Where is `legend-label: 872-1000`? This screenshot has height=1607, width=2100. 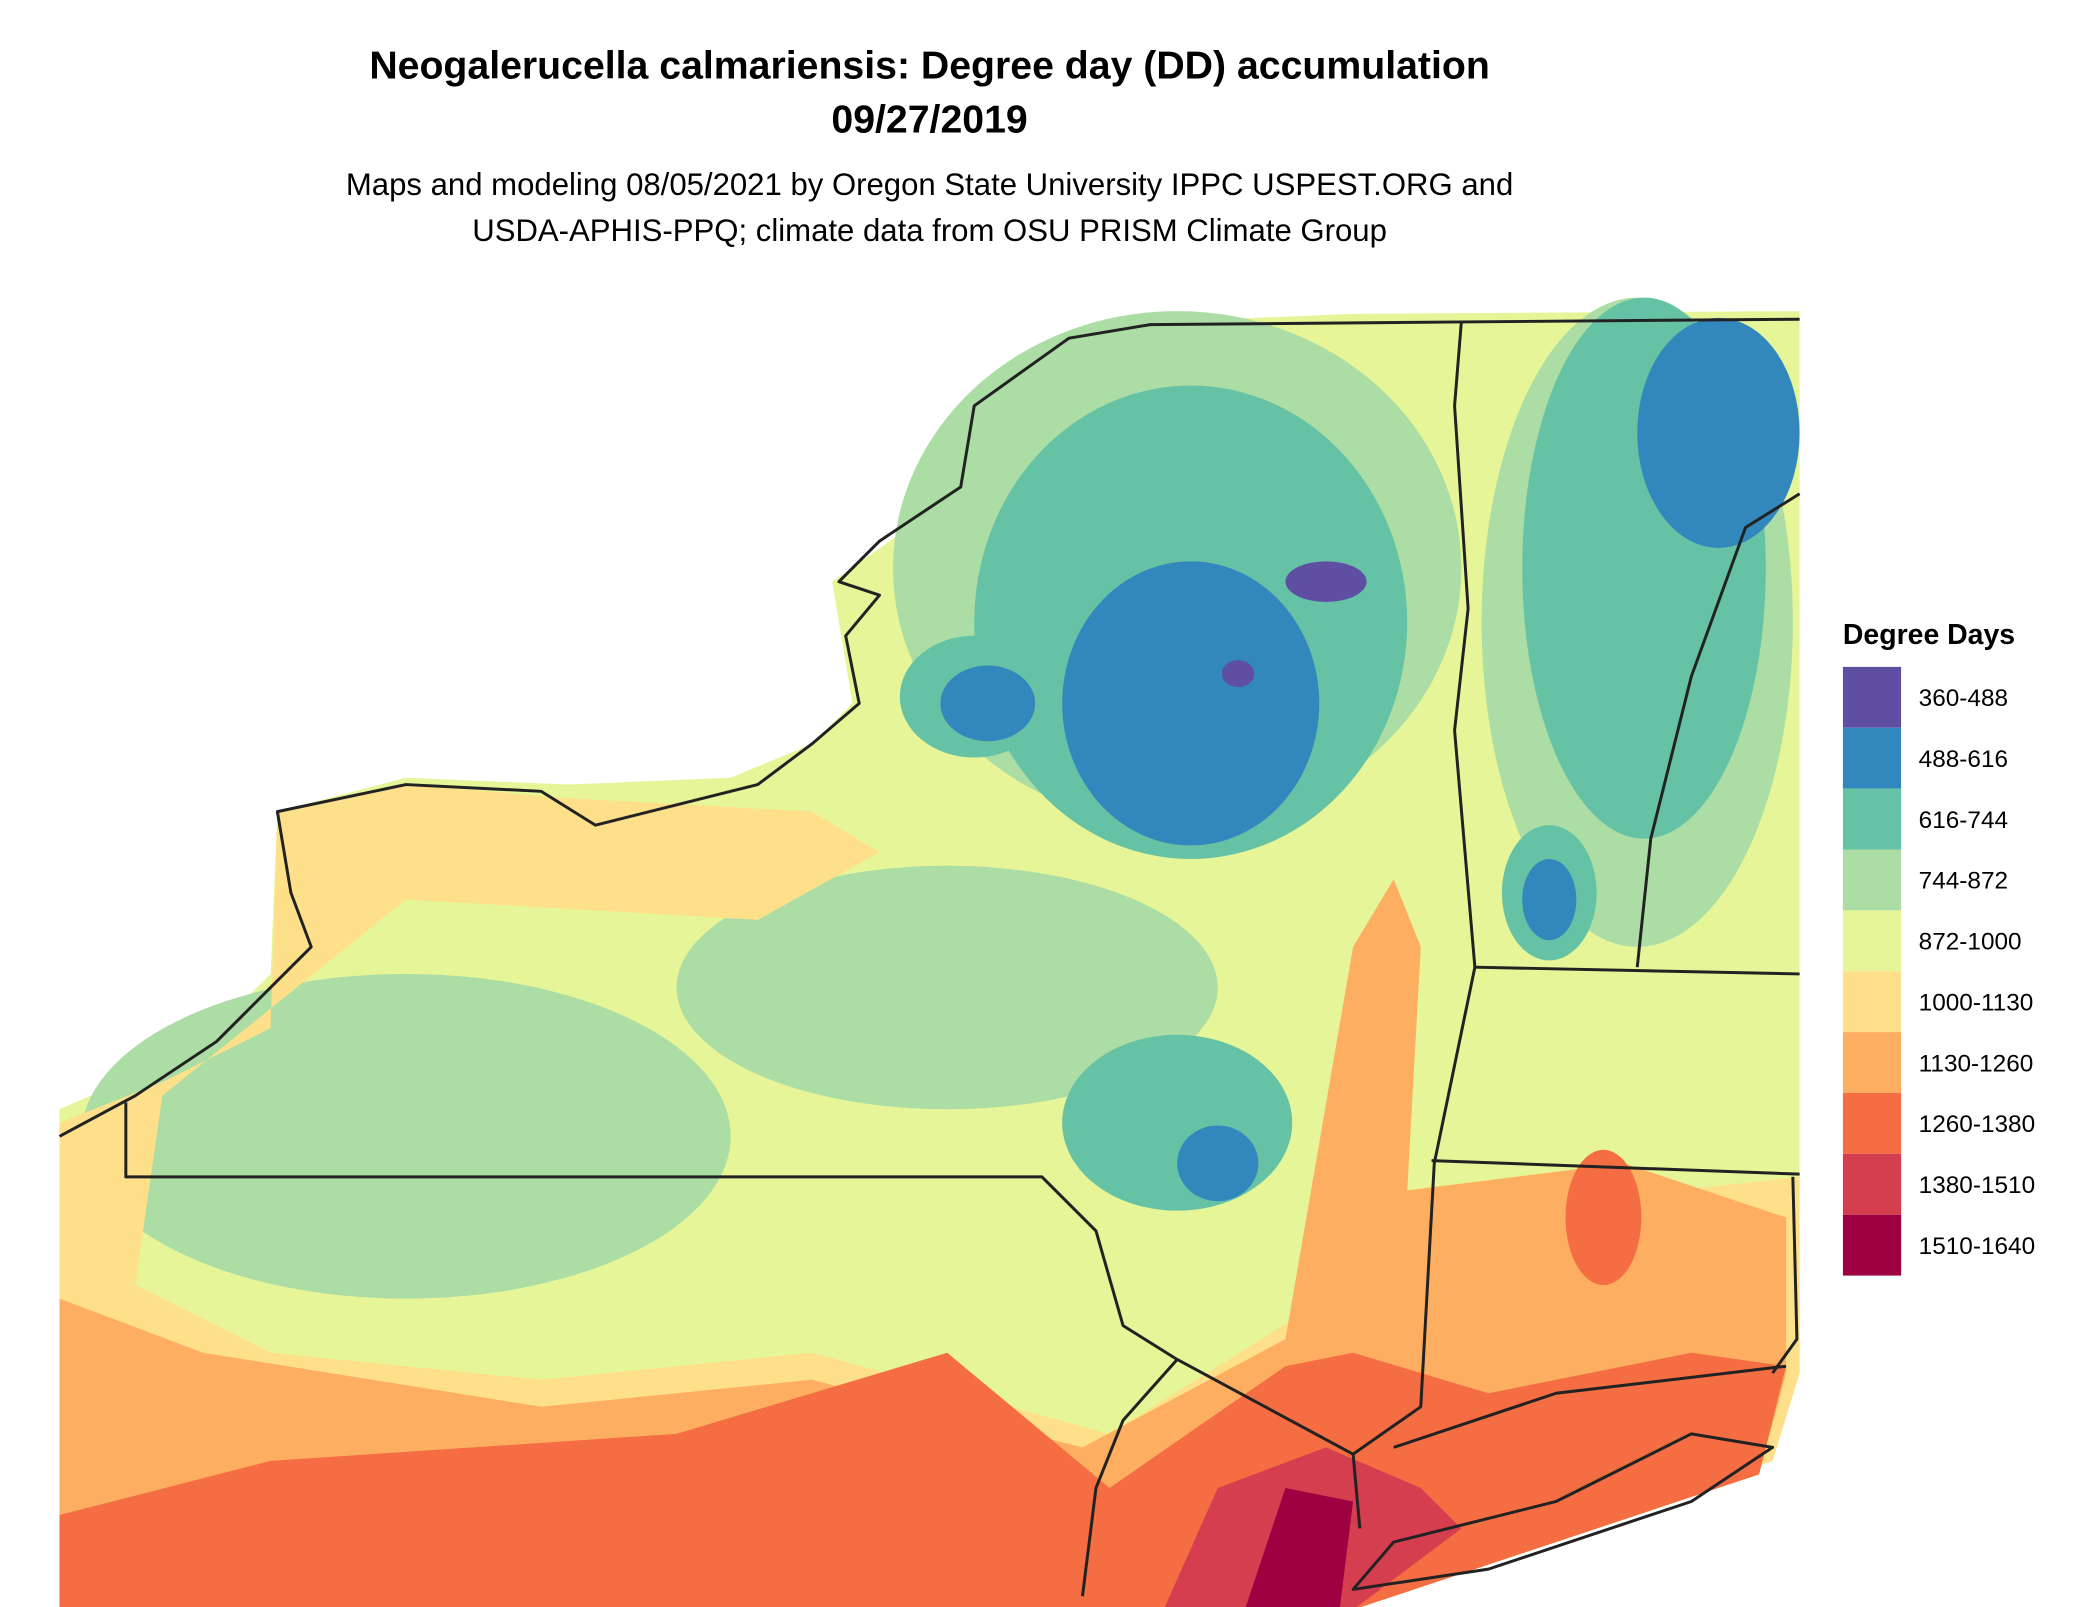 legend-label: 872-1000 is located at coordinates (1970, 942).